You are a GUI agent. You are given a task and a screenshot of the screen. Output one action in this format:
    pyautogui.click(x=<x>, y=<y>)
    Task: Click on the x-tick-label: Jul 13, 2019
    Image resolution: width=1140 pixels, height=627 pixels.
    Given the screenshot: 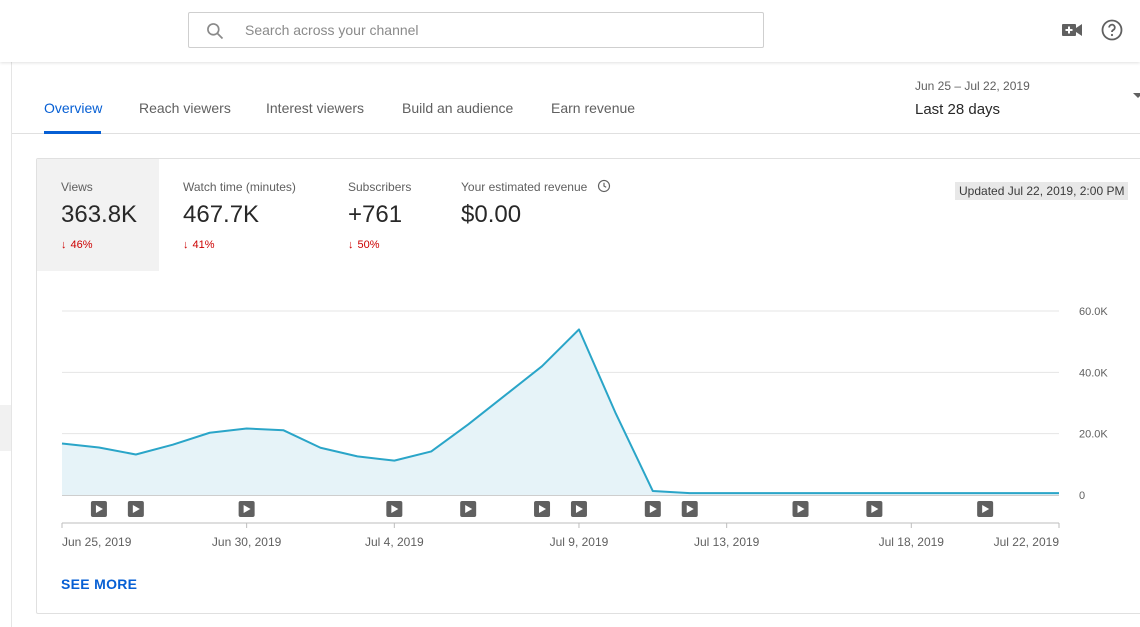 What is the action you would take?
    pyautogui.click(x=727, y=542)
    